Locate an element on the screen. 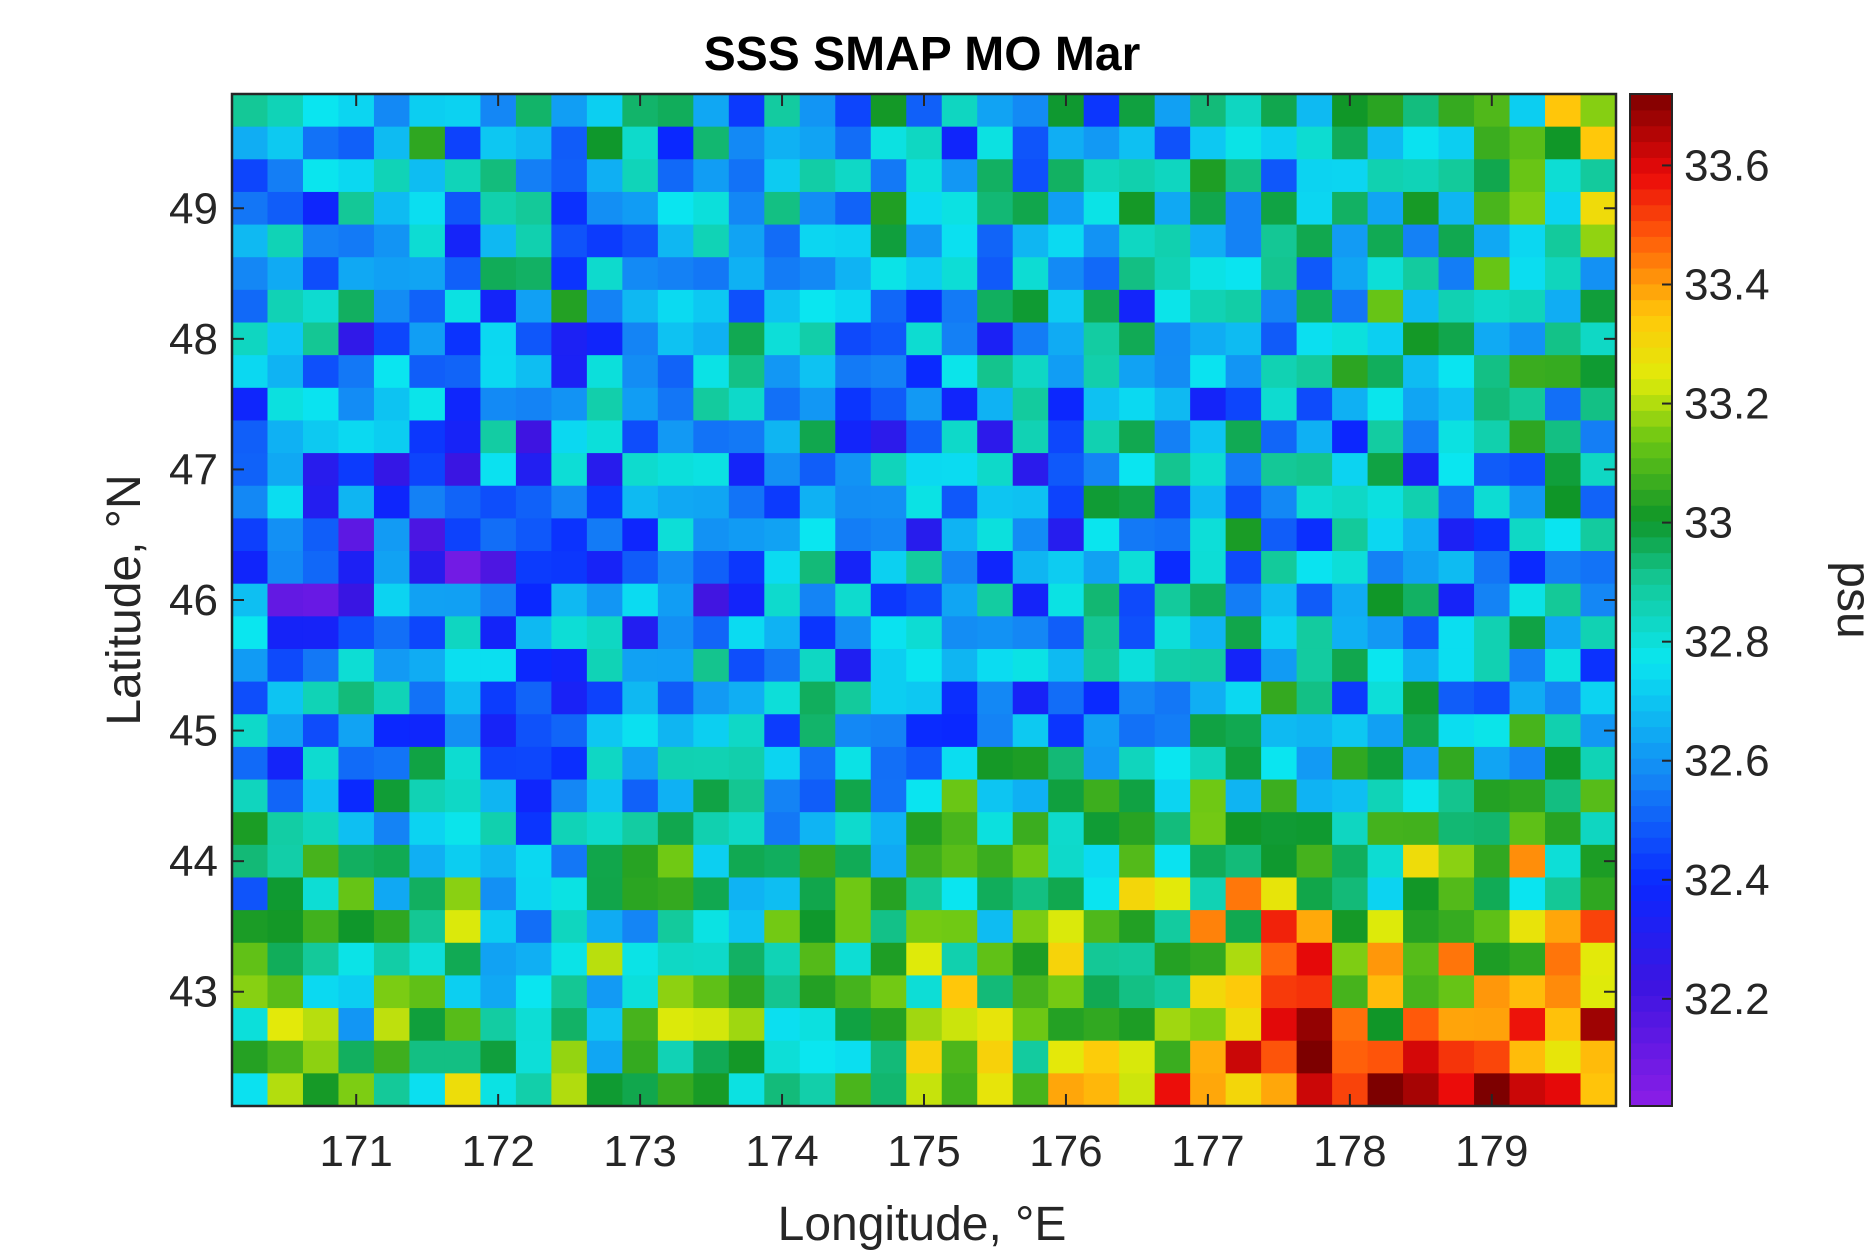 The width and height of the screenshot is (1875, 1250). colorbar-tick-label: 33.2 is located at coordinates (1727, 404).